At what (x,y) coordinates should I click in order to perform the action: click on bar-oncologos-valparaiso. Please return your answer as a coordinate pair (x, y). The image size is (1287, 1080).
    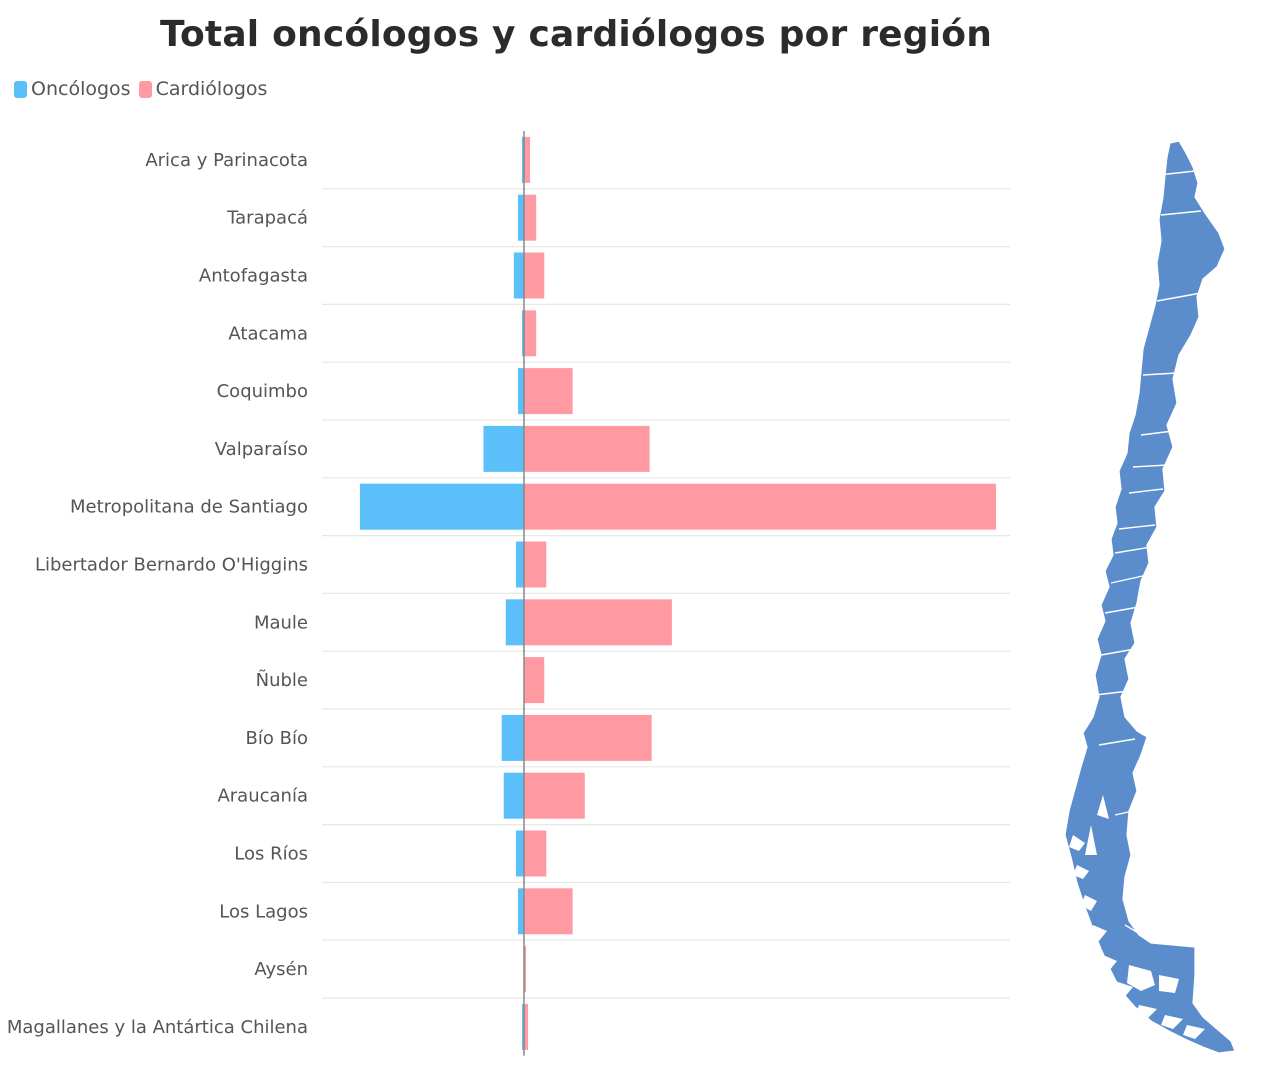
    Looking at the image, I should click on (503, 448).